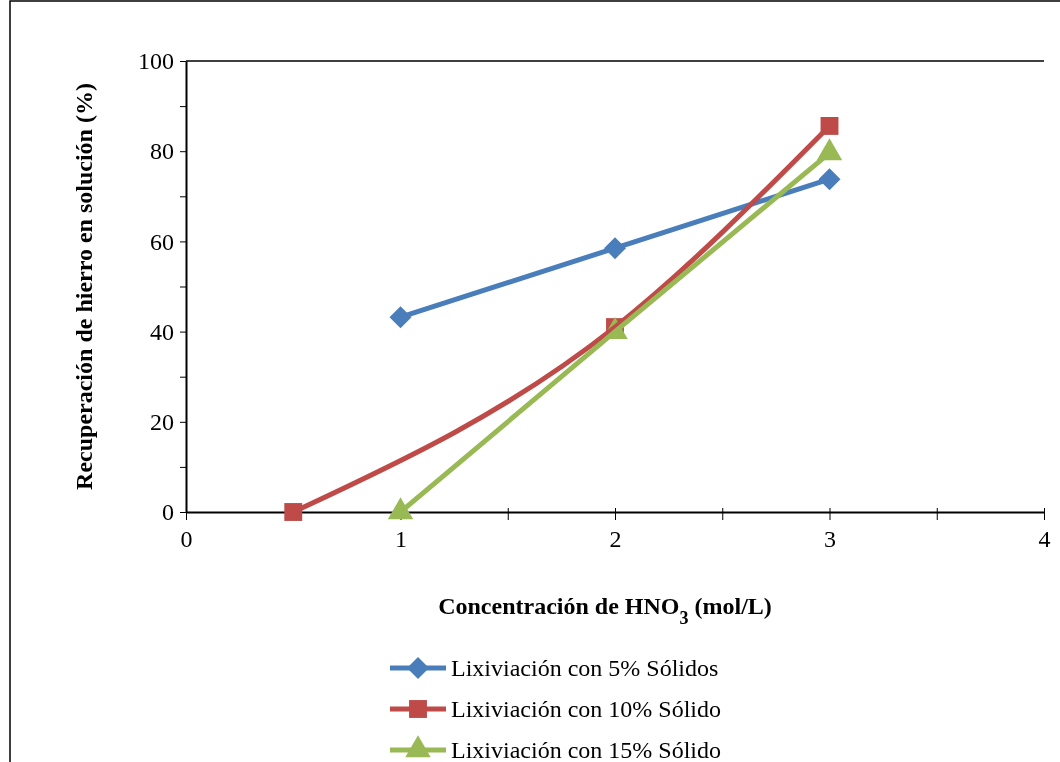 Image resolution: width=1060 pixels, height=762 pixels. Describe the element at coordinates (84, 286) in the screenshot. I see `y-axis-title: Recuperación de hierro en solución (%)` at that location.